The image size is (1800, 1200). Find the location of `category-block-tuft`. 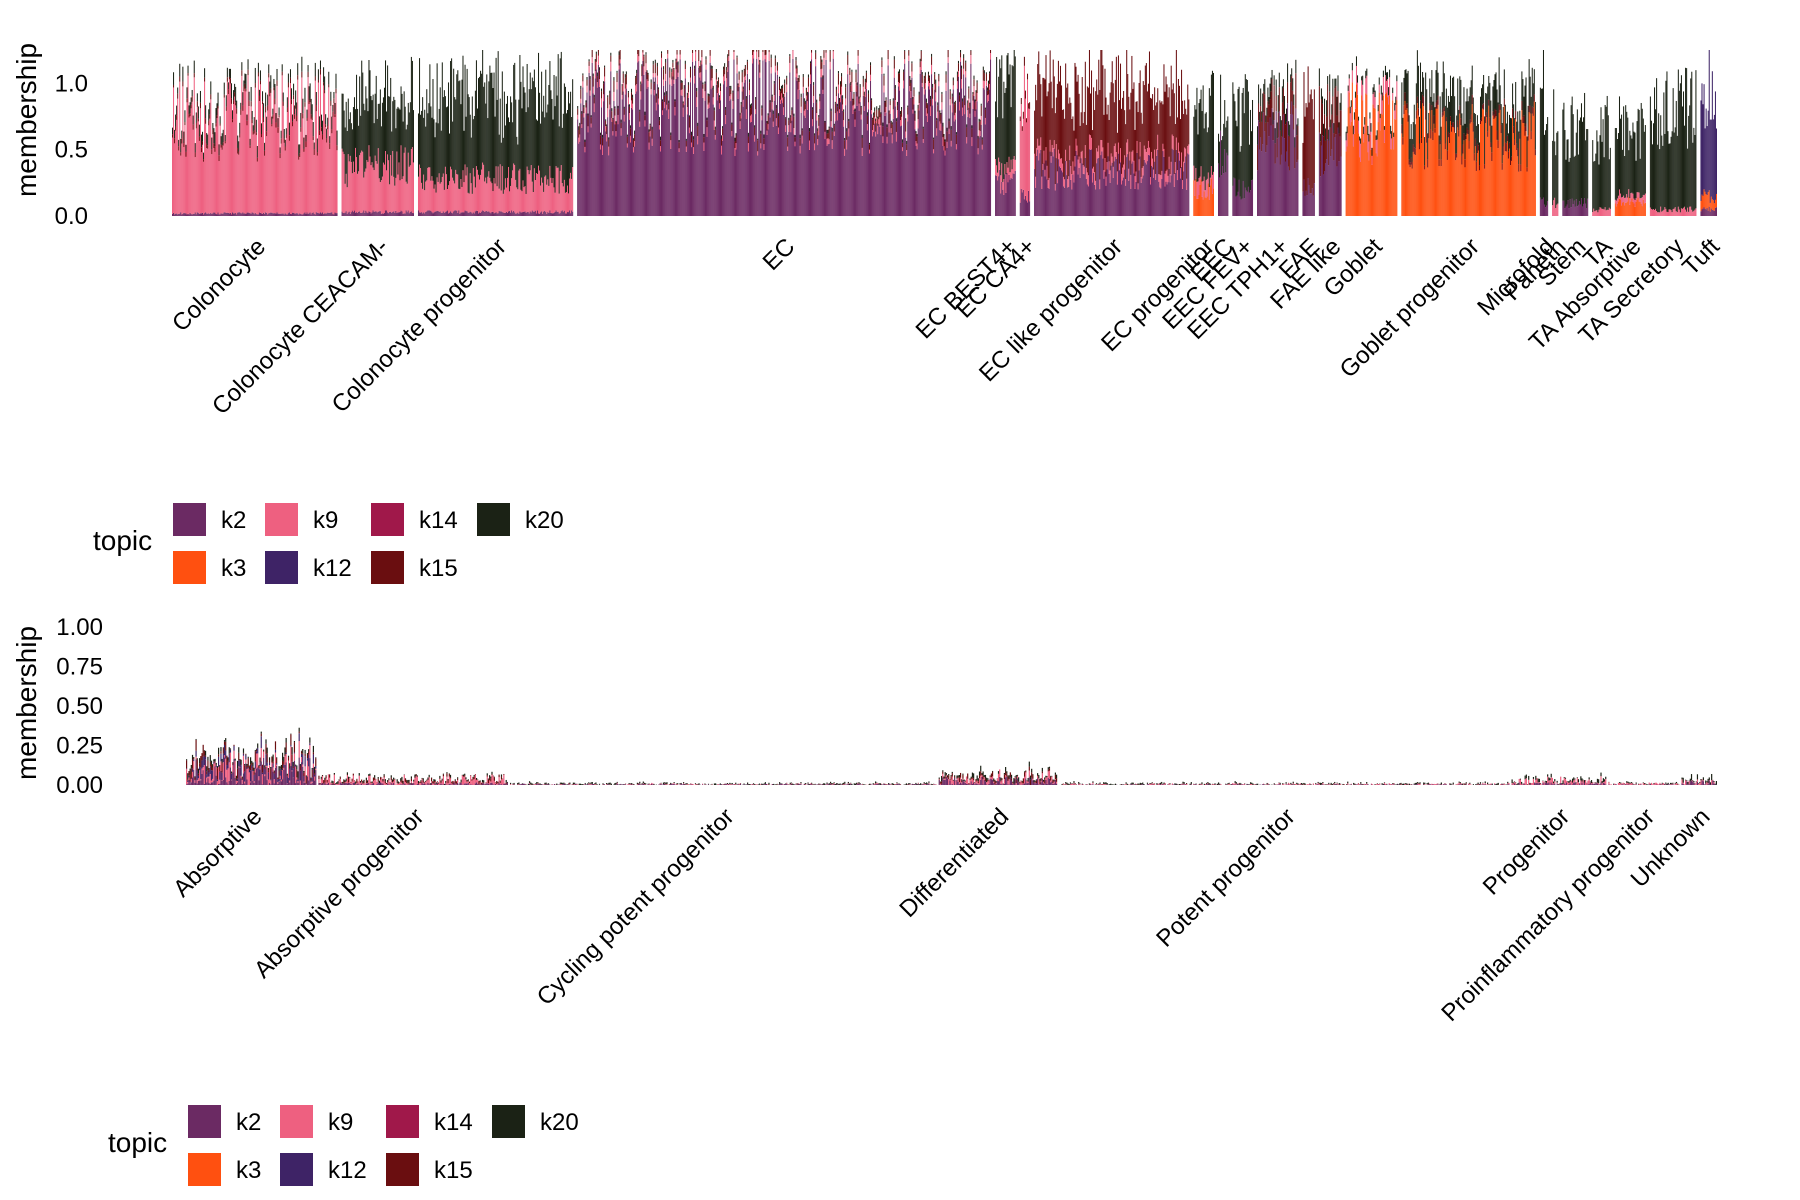

category-block-tuft is located at coordinates (1708, 133).